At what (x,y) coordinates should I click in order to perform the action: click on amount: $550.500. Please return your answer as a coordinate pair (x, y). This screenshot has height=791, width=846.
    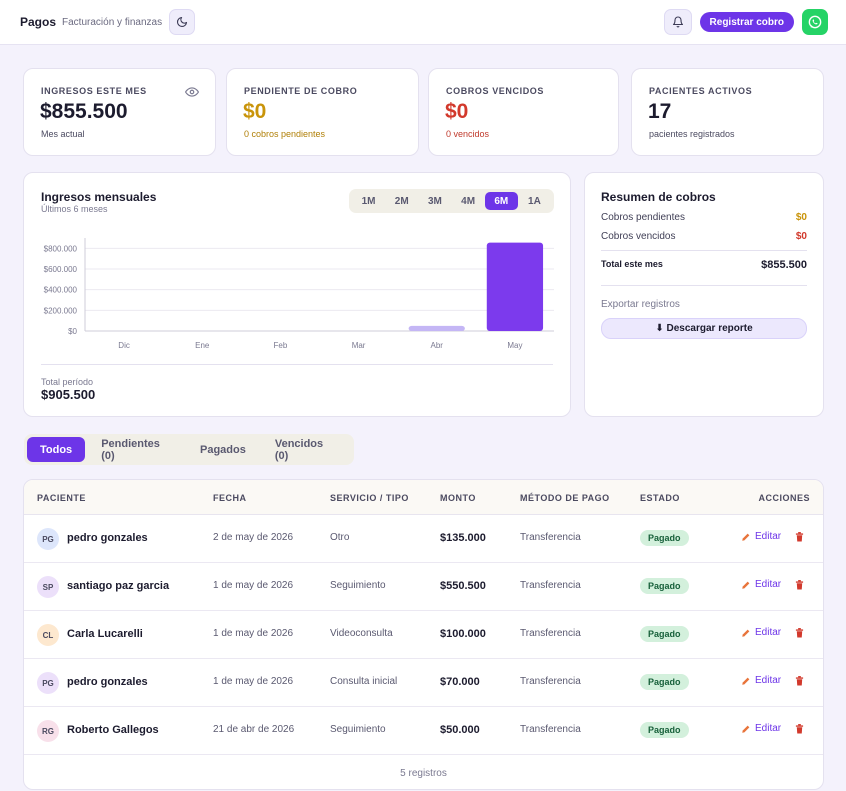
    Looking at the image, I should click on (463, 586).